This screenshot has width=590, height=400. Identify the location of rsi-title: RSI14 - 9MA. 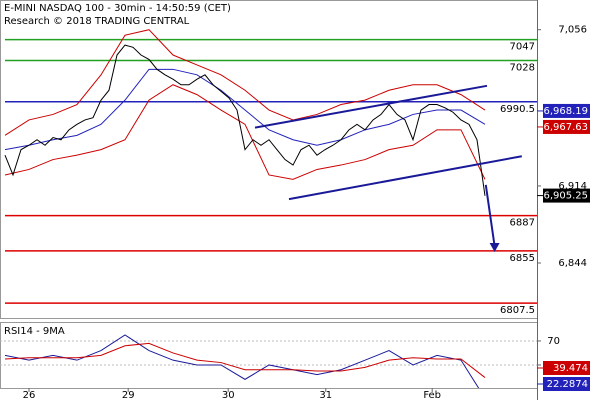
(34, 331).